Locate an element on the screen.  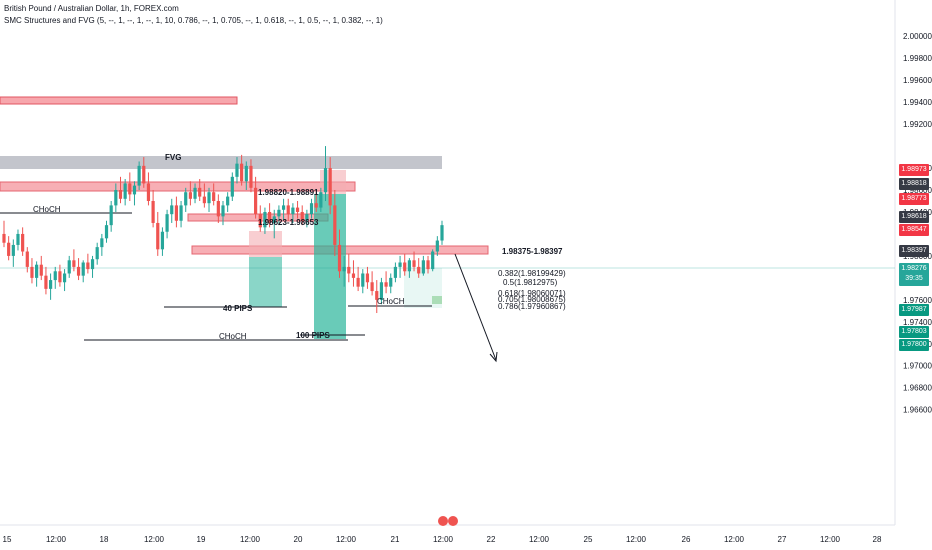
price-tag: 1.98547 is located at coordinates (914, 230).